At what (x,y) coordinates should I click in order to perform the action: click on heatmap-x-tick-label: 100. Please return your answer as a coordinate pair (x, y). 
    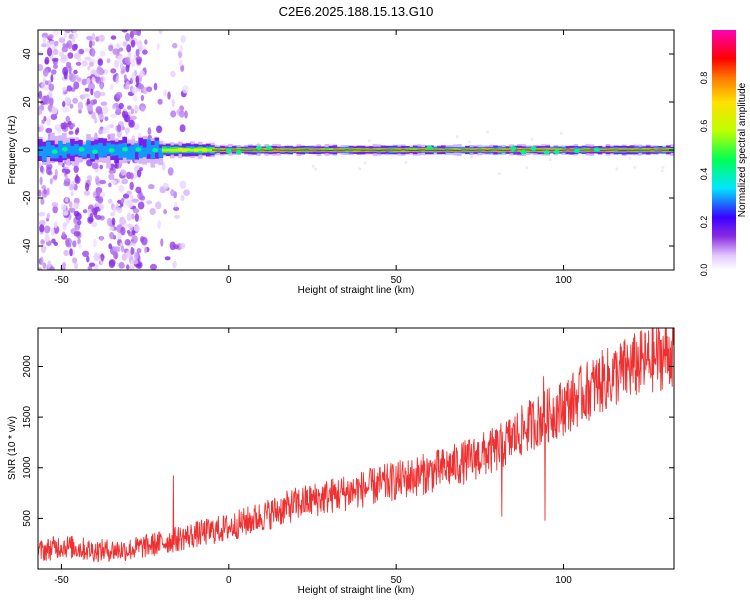
    Looking at the image, I should click on (563, 280).